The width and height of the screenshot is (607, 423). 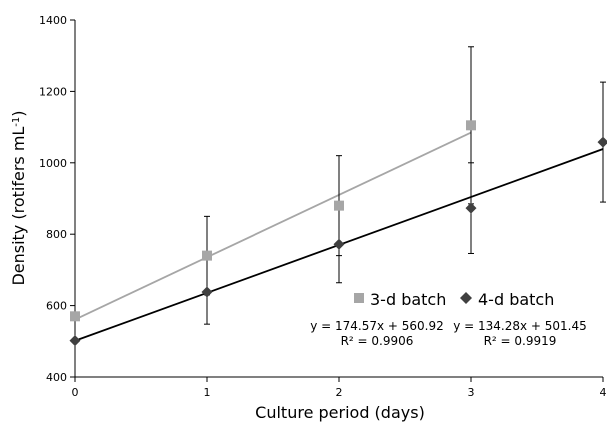 What do you see at coordinates (520, 341) in the screenshot?
I see `r2-4d-batch: R² = 0.9919` at bounding box center [520, 341].